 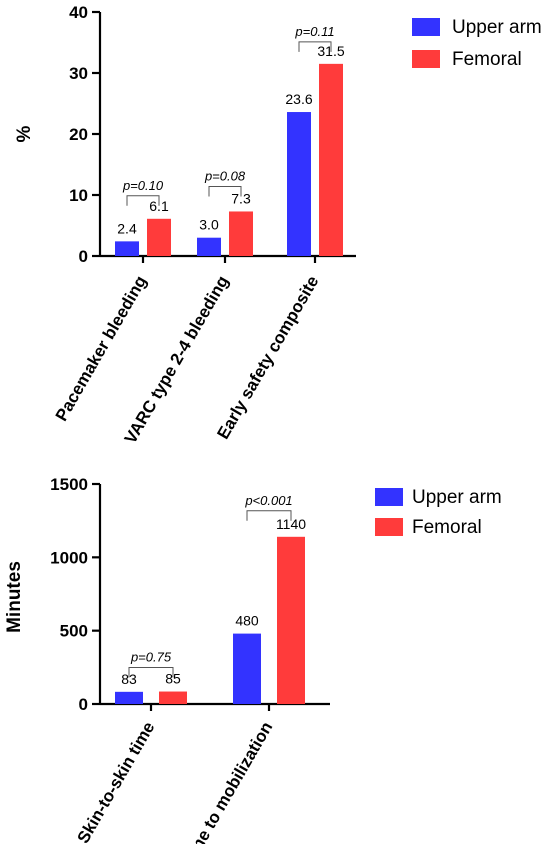 I want to click on chart2-data-label: 83, so click(x=129, y=679).